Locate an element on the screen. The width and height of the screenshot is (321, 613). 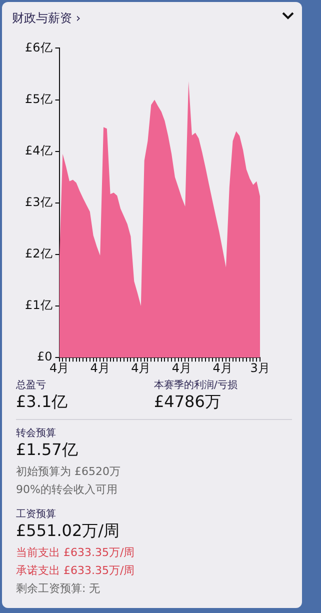
text: £4786万 is located at coordinates (188, 402).